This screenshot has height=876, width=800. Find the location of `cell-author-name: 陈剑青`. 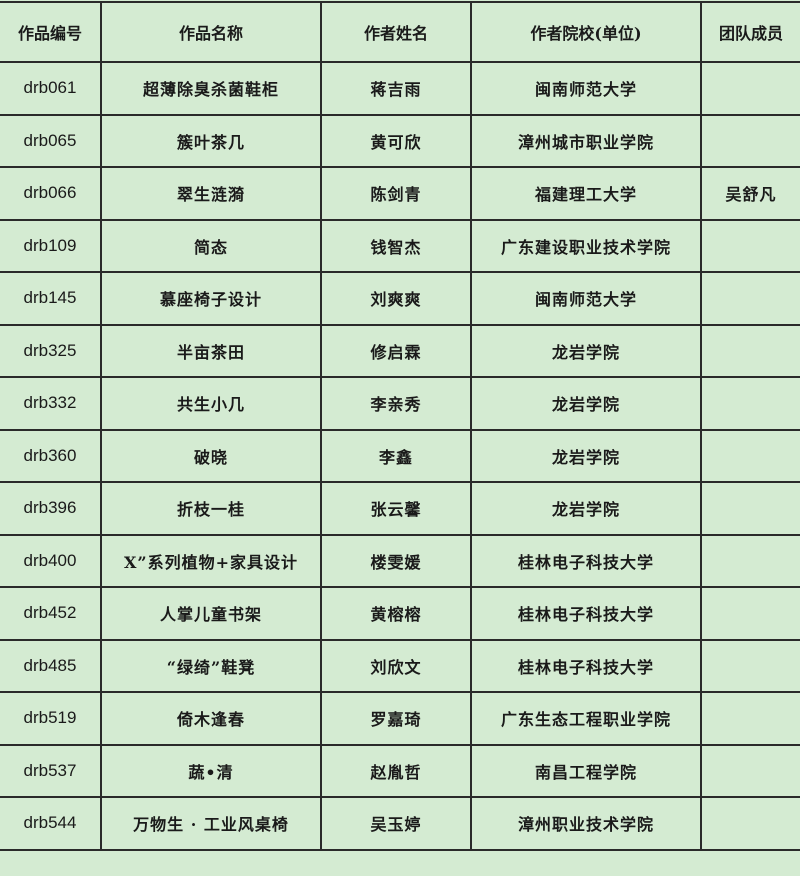

cell-author-name: 陈剑青 is located at coordinates (396, 193).